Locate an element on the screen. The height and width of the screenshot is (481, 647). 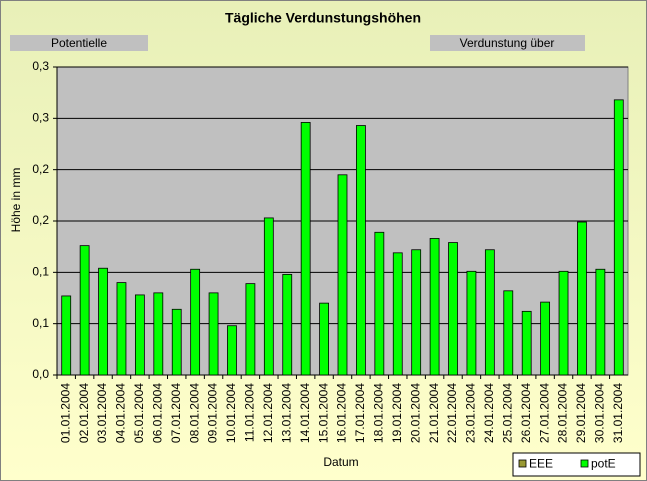
legend-label: potE is located at coordinates (603, 464).